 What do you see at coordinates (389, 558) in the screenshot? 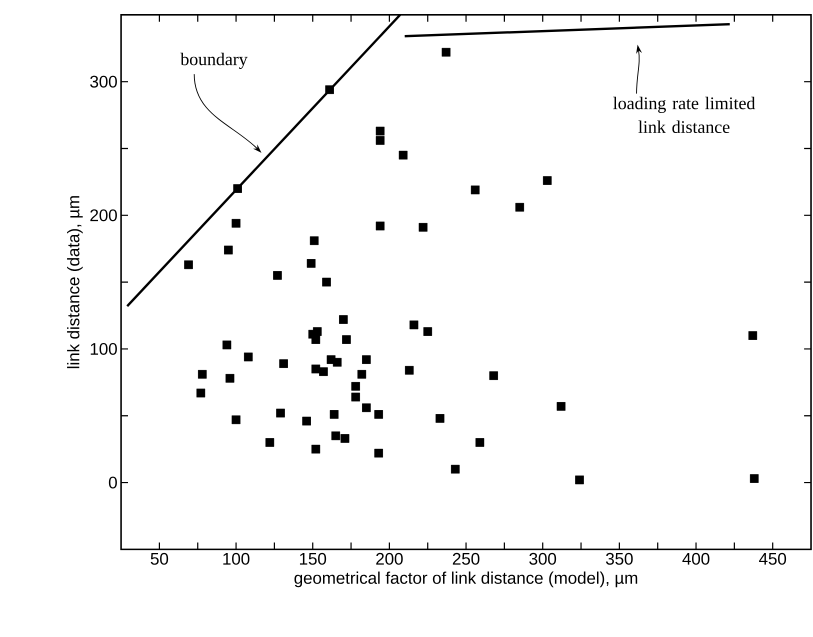
I see `x-tick-label: 200` at bounding box center [389, 558].